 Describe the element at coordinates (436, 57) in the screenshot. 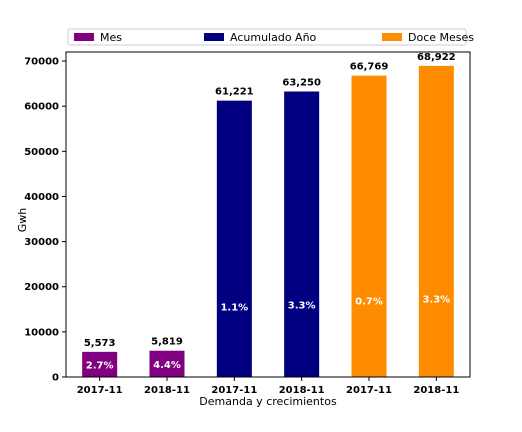

I see `value-label: 68,922` at that location.